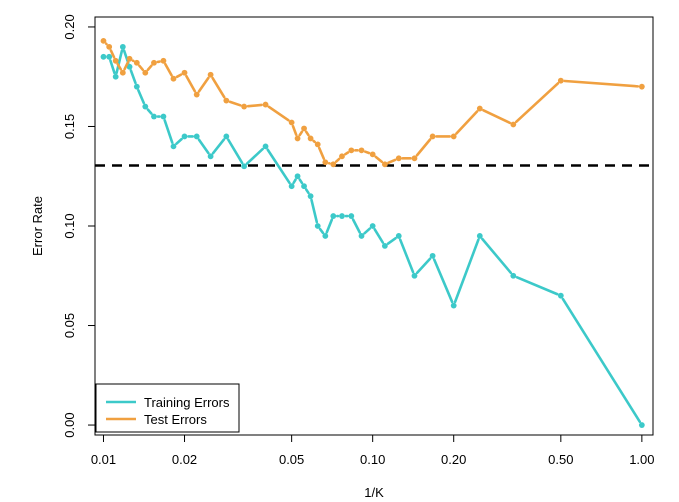 The width and height of the screenshot is (679, 502). What do you see at coordinates (641, 459) in the screenshot?
I see `x-tick-label: 1.00` at bounding box center [641, 459].